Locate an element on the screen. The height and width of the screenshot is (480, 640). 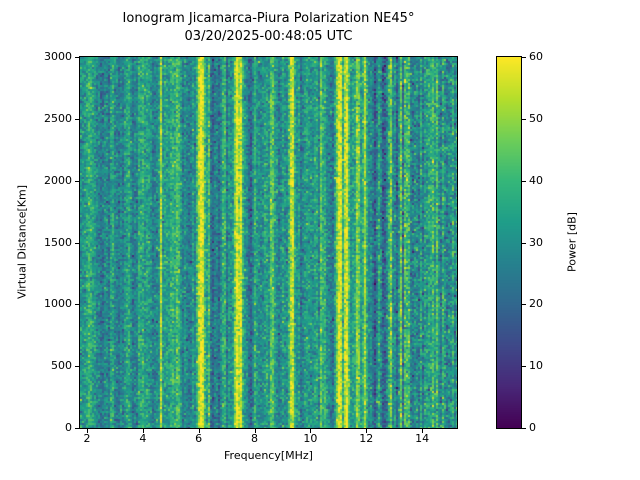
colorbar-canvas is located at coordinates (509, 242).